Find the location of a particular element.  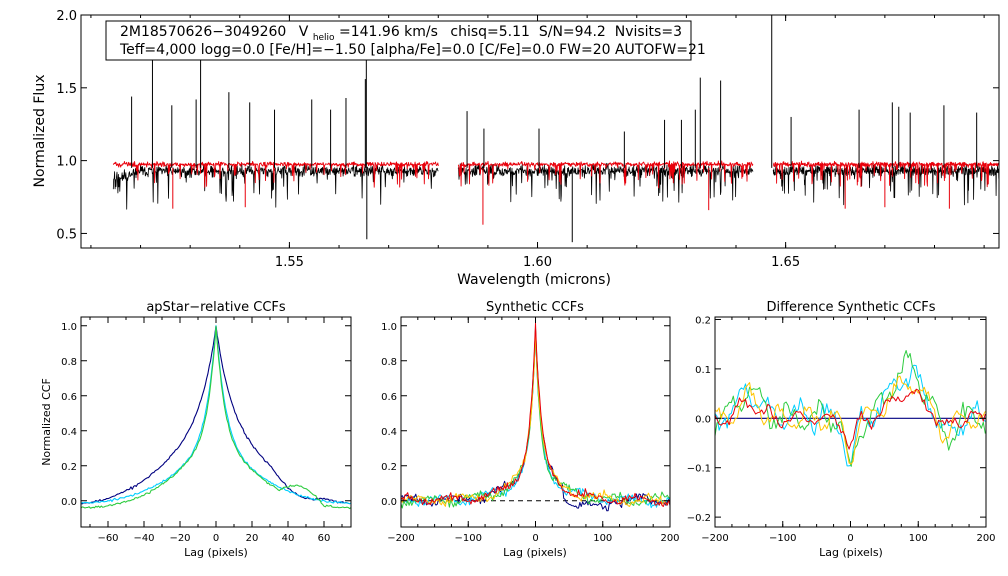

apstar-ccf-title: apStar−relative CCFs is located at coordinates (216, 307).